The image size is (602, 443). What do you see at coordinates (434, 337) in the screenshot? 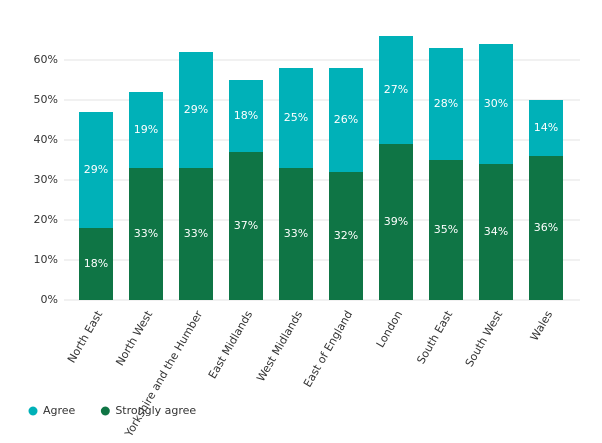
I see `x-tick-label: South East` at bounding box center [434, 337].